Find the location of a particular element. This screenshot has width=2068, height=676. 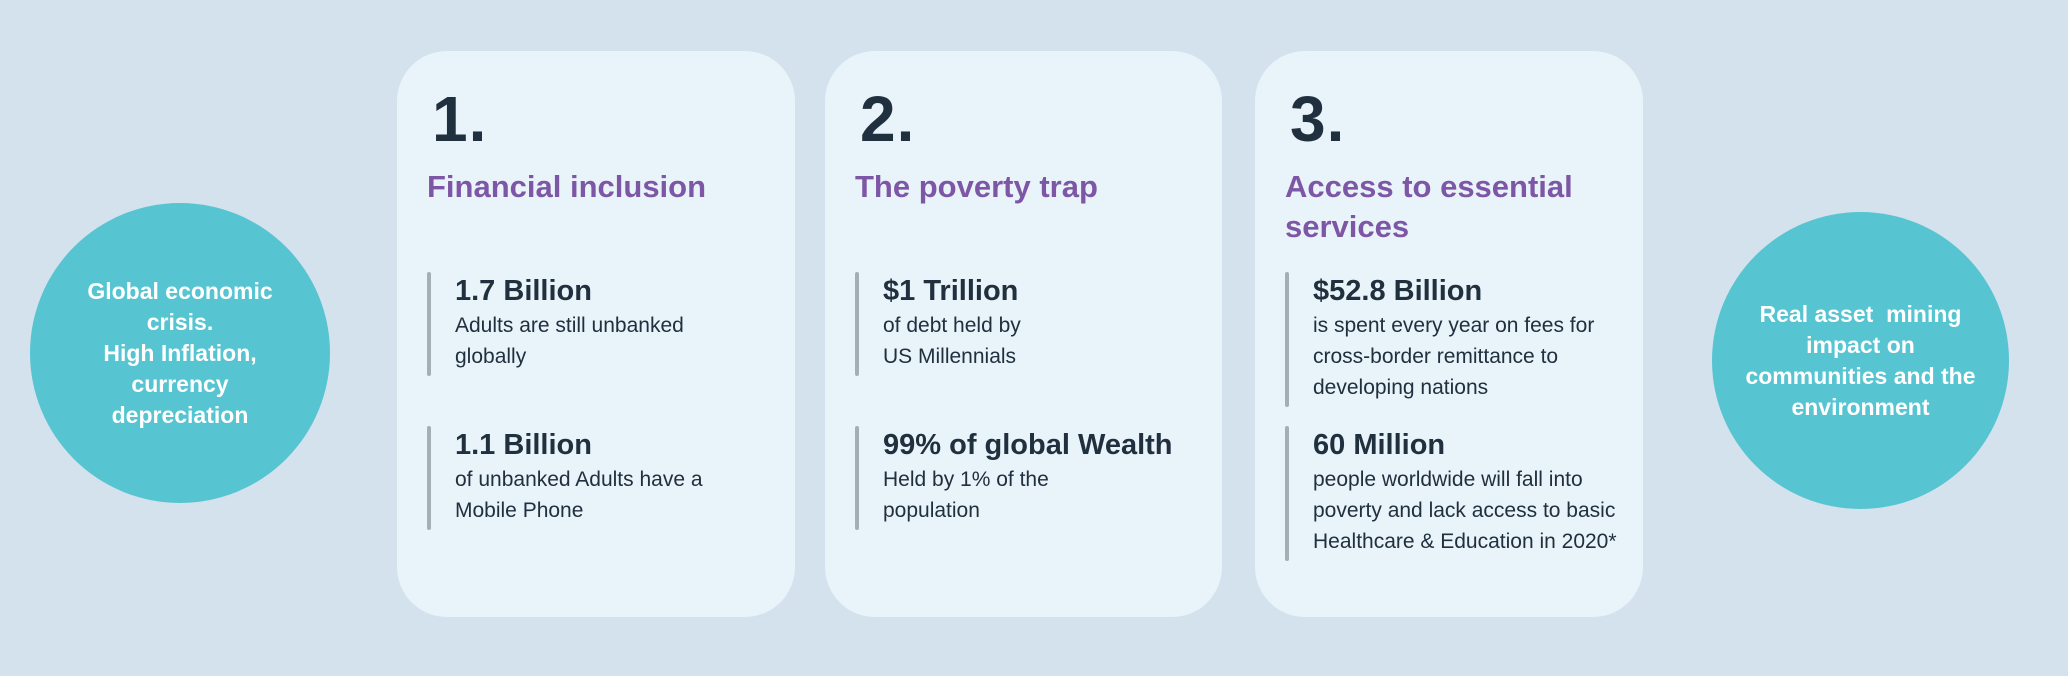

card-title: Financial inclusion is located at coordinates (567, 186).